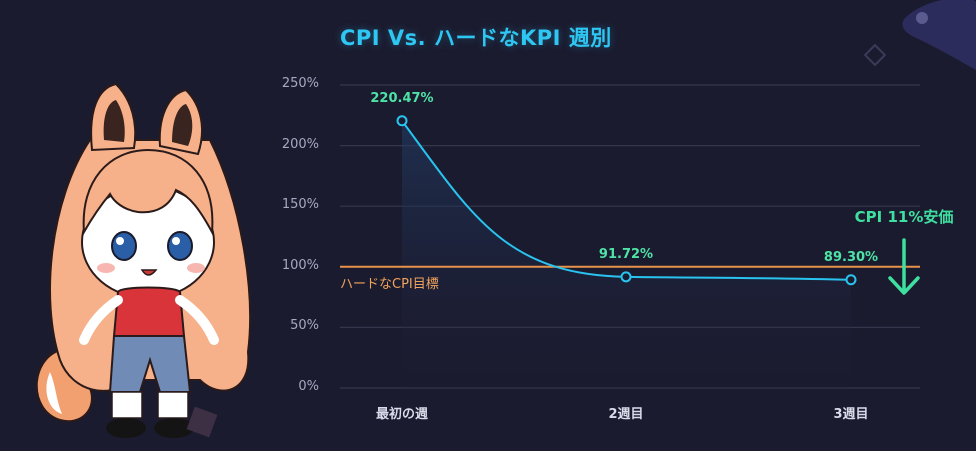 The image size is (976, 451). I want to click on x-tick-label: 2週目, so click(626, 414).